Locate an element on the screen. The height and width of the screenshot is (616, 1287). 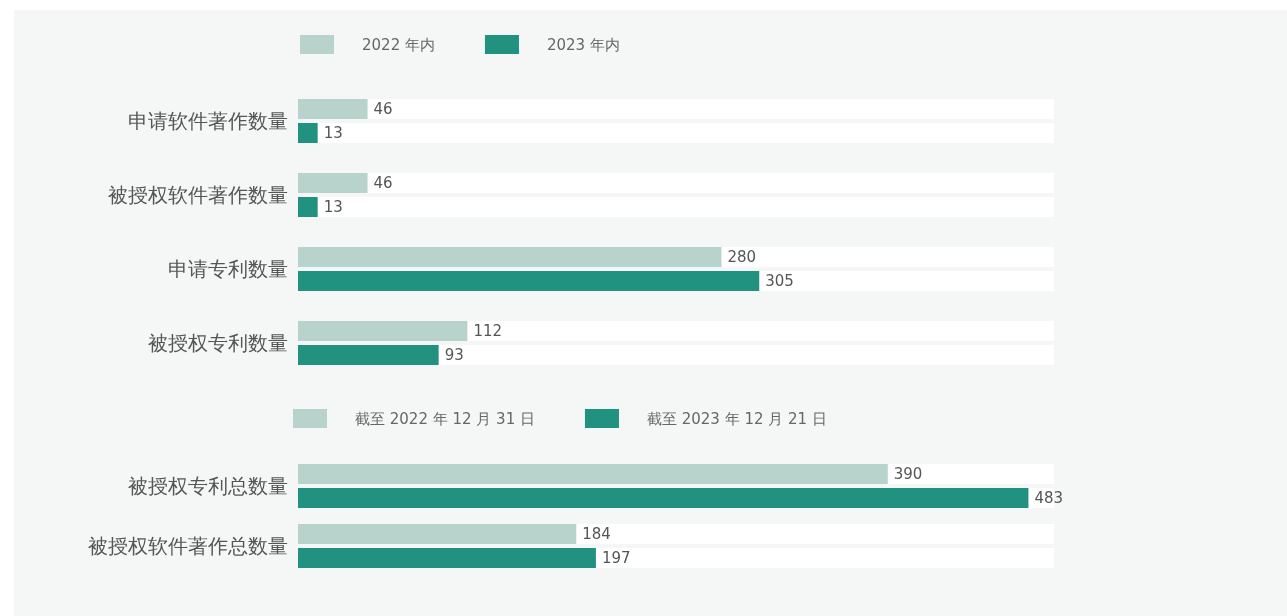
y-tick-label: 申请专利数量 is located at coordinates (228, 269).